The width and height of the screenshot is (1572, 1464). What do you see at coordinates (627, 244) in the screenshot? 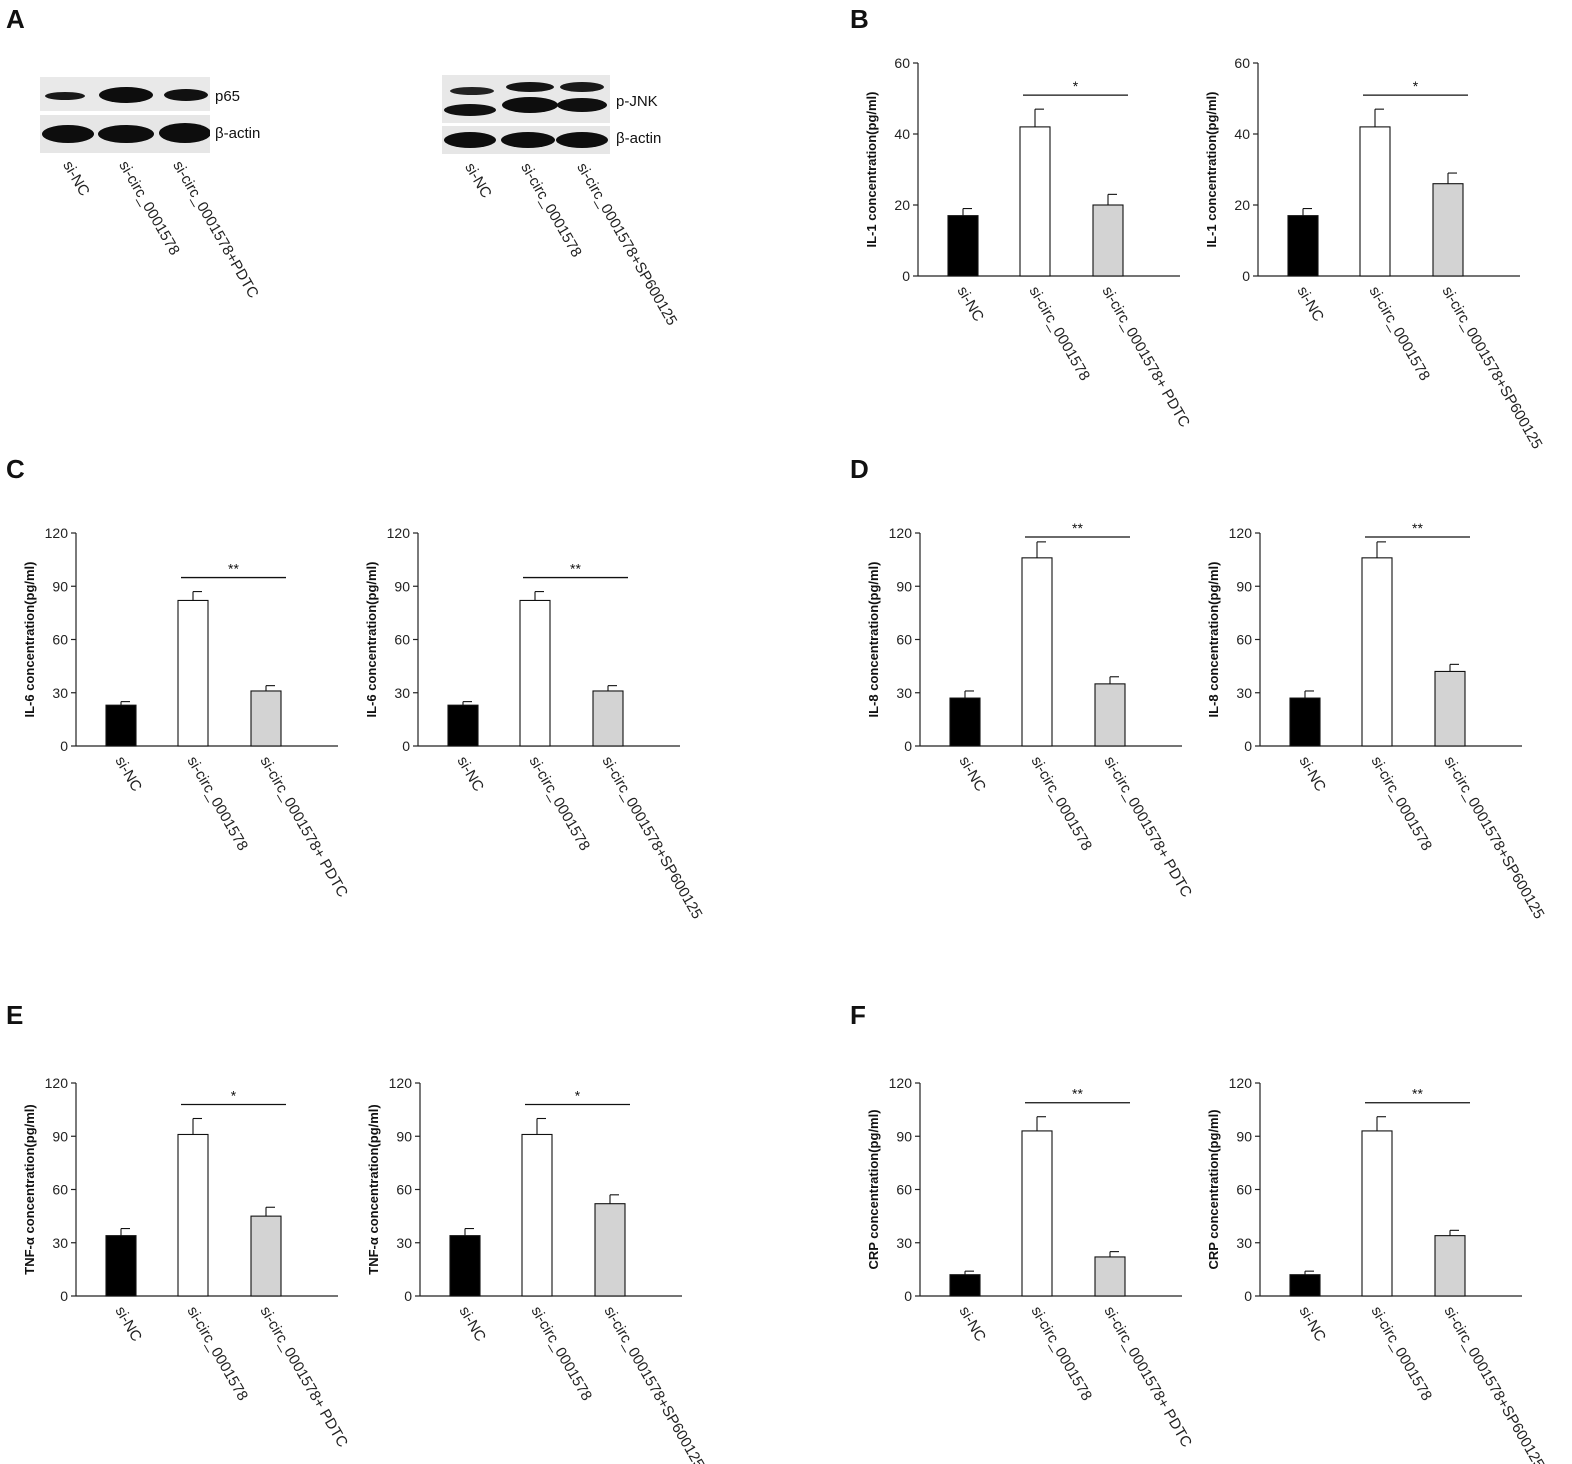
I see `blot2-lane-3: si-circ_0001578+SP600125` at bounding box center [627, 244].